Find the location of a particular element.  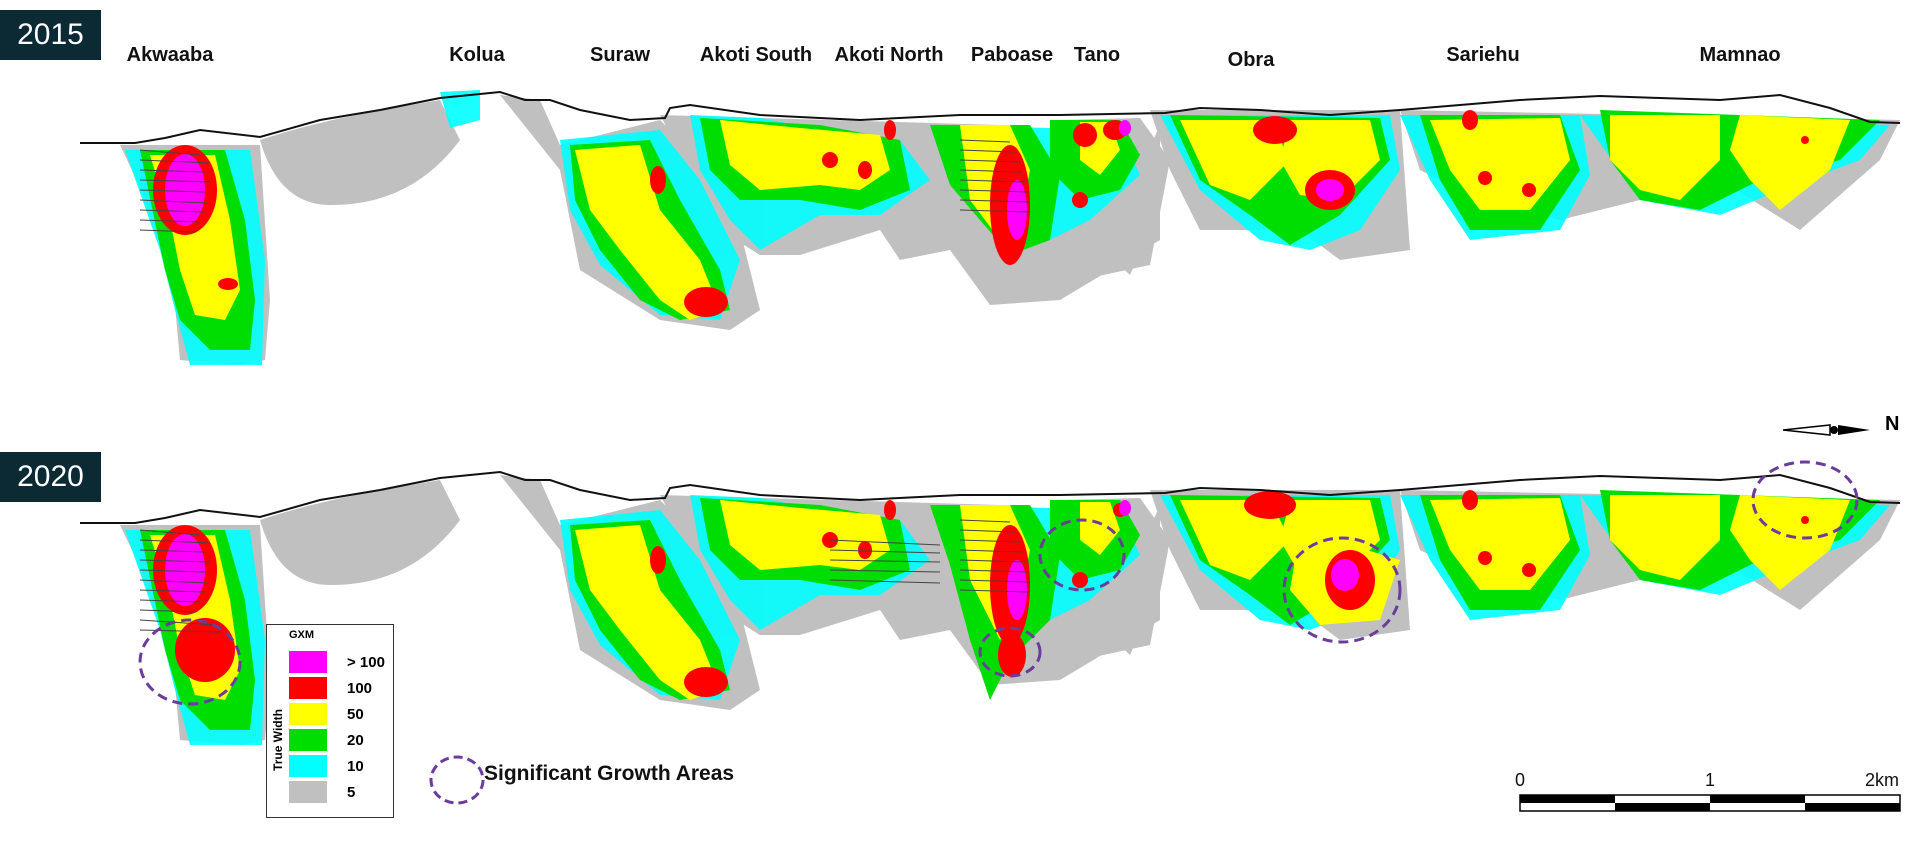

growth-circle-paboase is located at coordinates (1010, 652).